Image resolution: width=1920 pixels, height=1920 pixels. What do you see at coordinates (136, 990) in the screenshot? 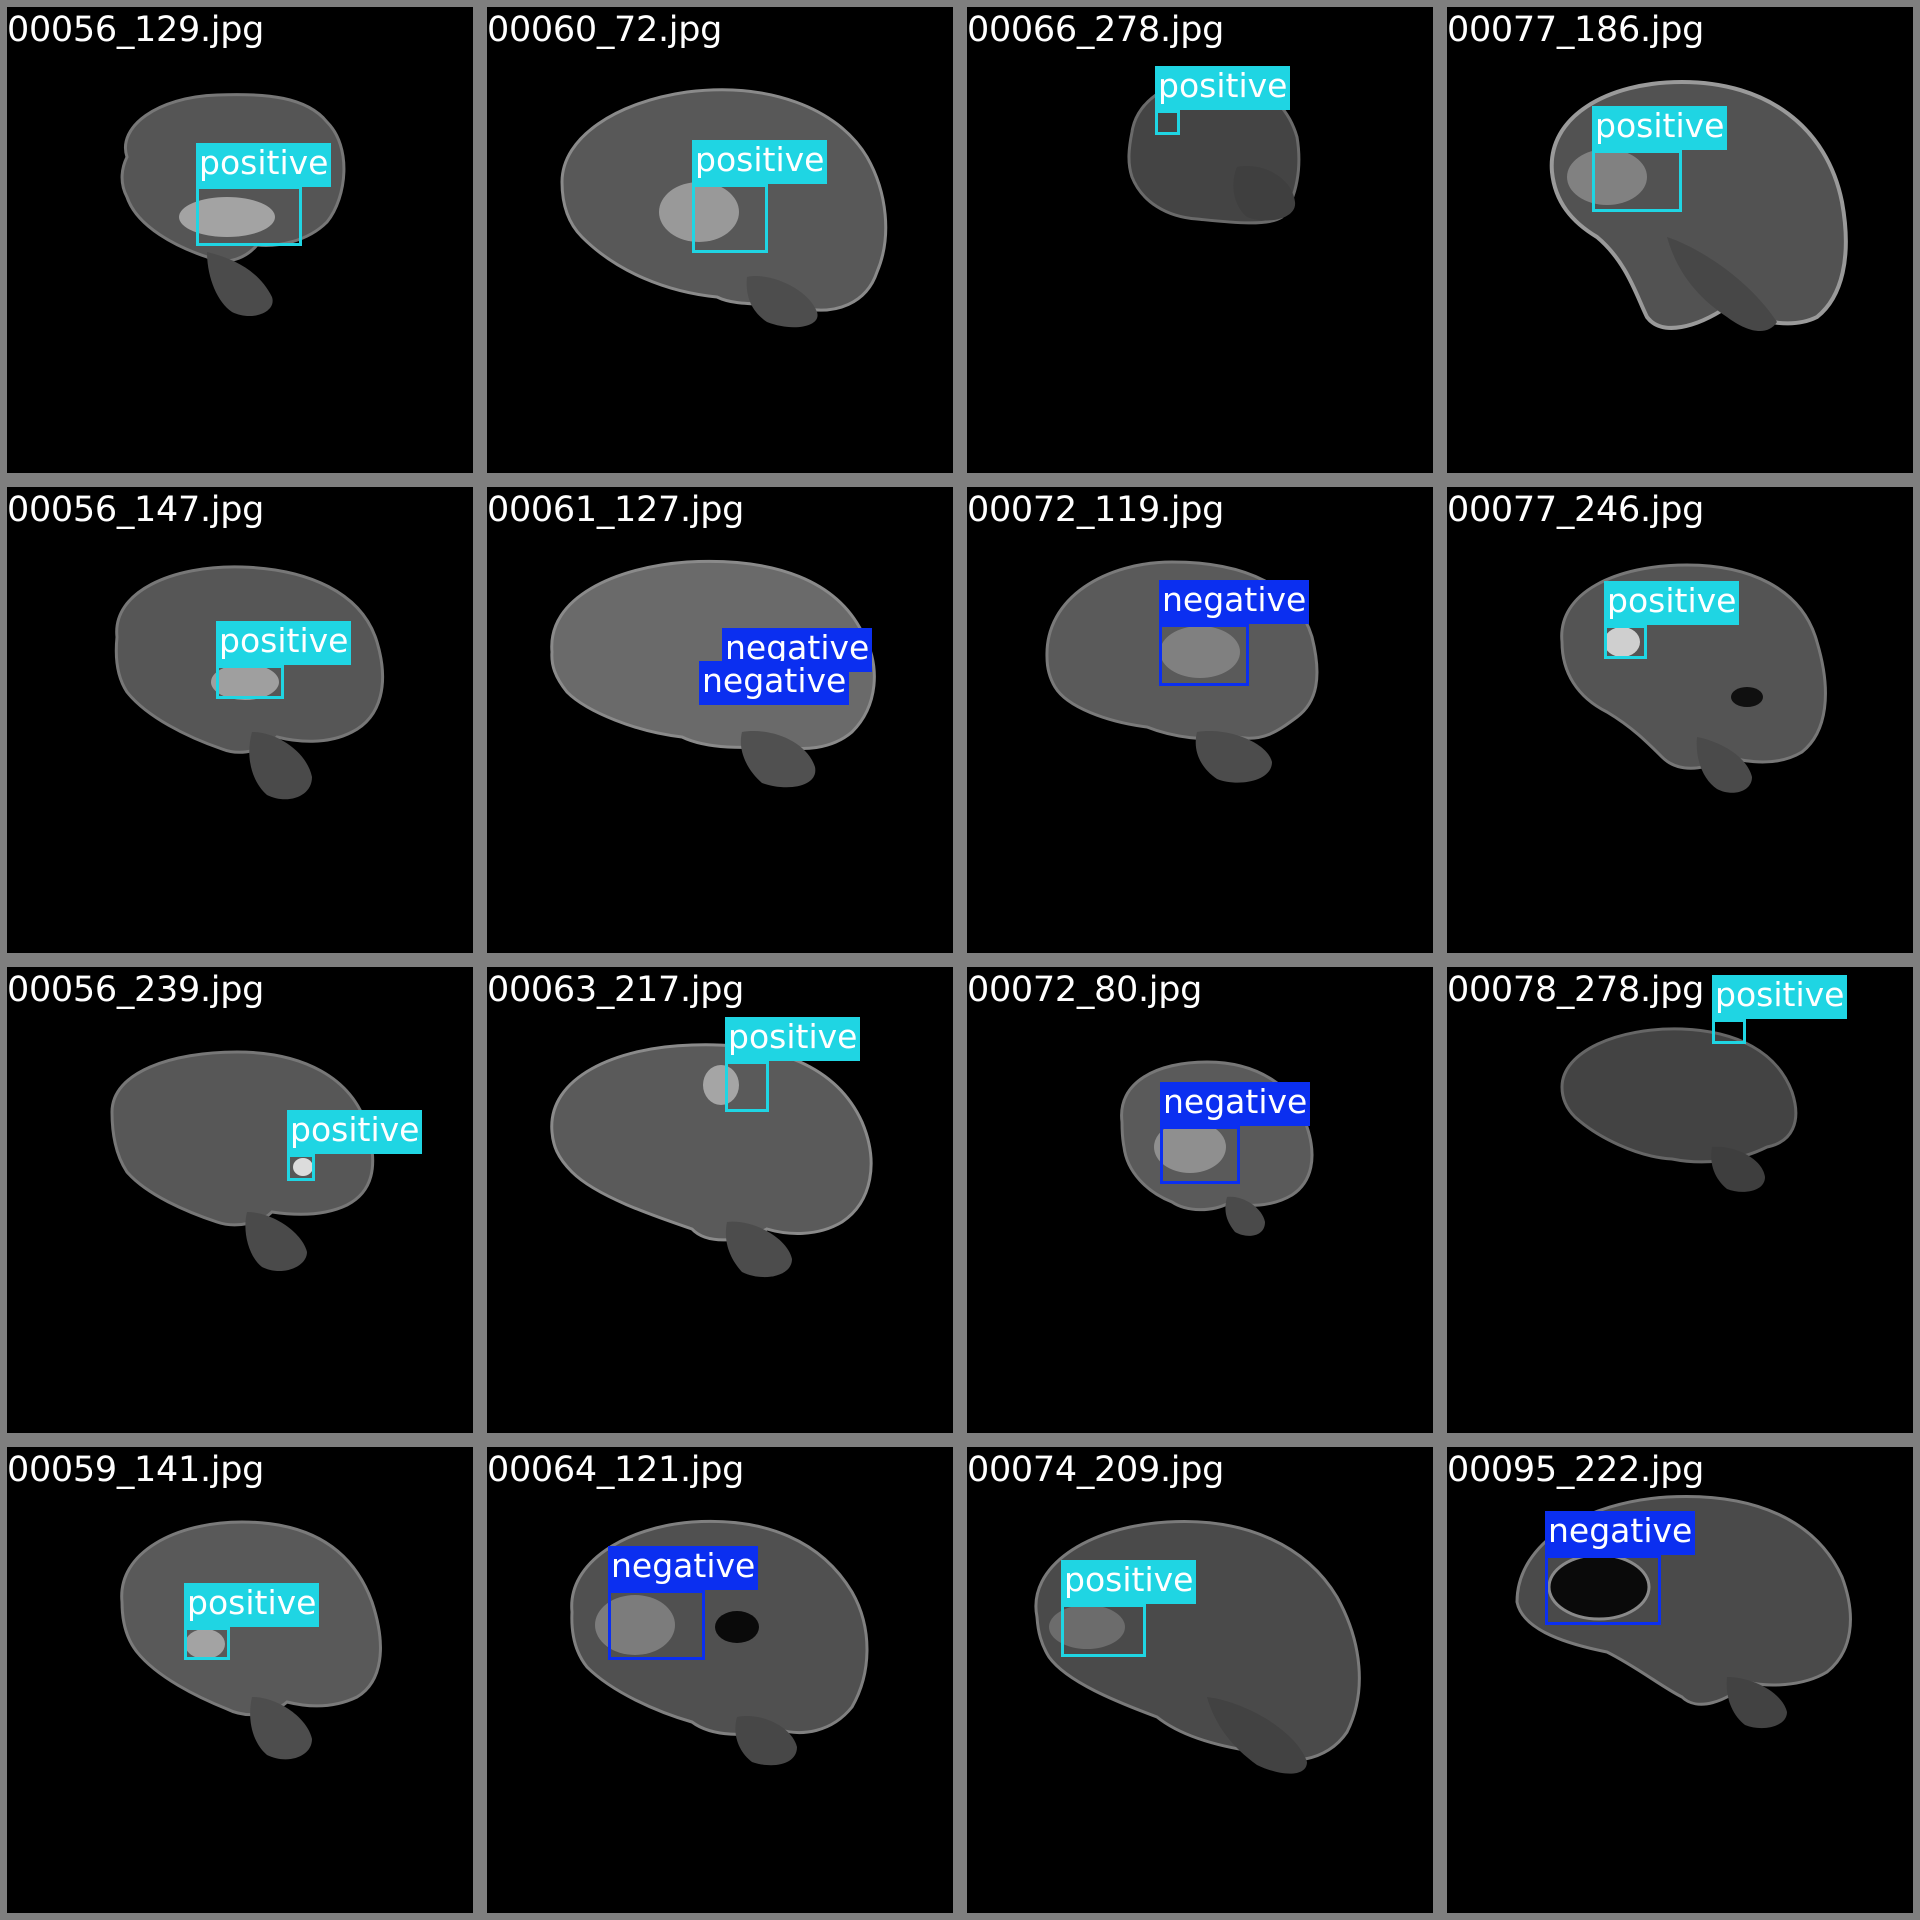
I see `image-filename: 00056_239.jpg` at bounding box center [136, 990].